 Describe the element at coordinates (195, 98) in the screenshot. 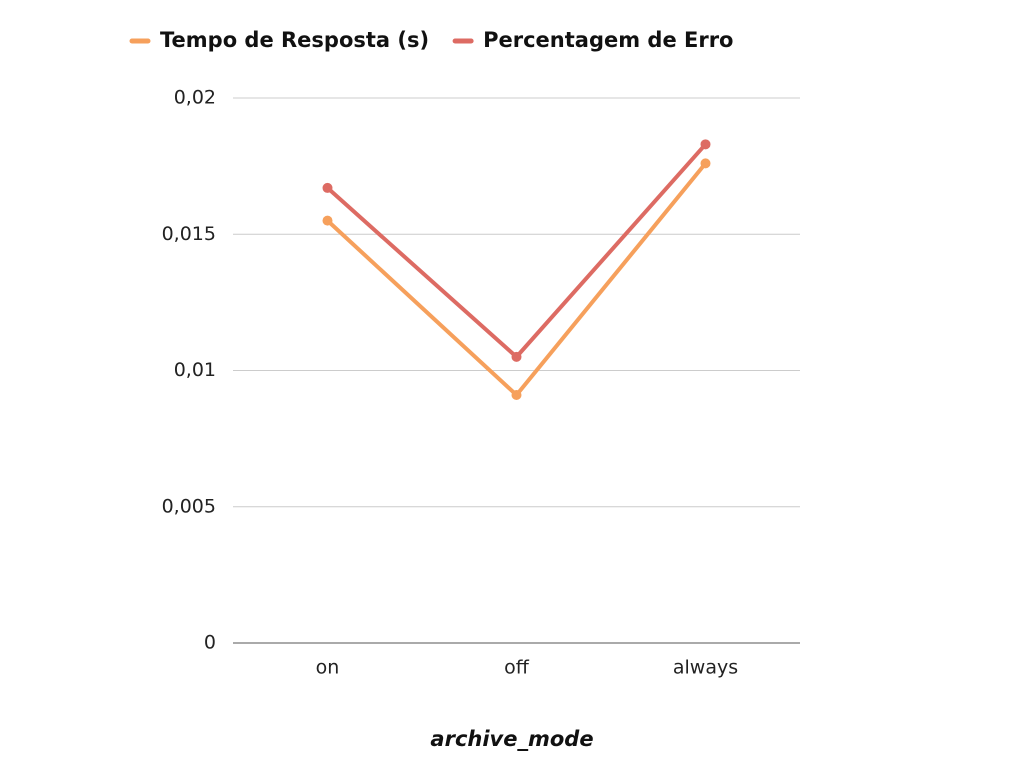

I see `y-tick-label: 0,02` at that location.